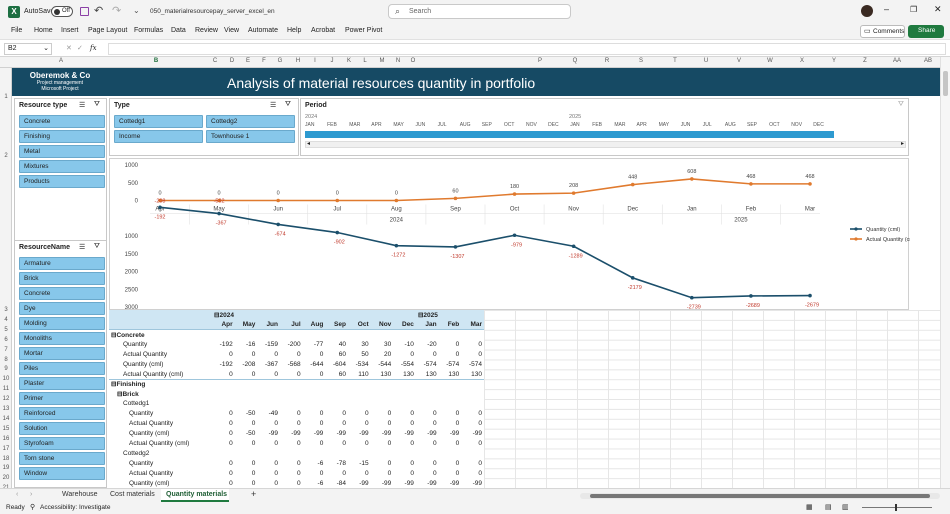  What do you see at coordinates (62, 121) in the screenshot?
I see `slicer-item-concrete: Concrete` at bounding box center [62, 121].